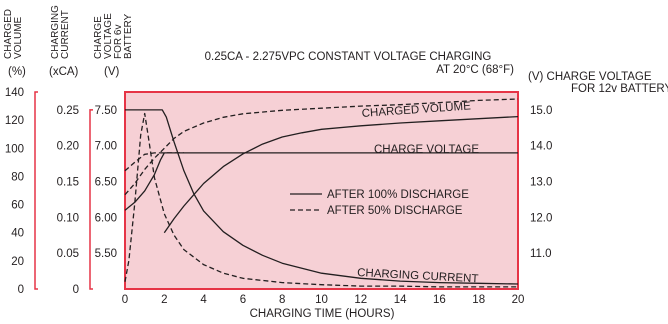 The image size is (668, 324). I want to click on volume-tick-label-6: 120, so click(14, 121).